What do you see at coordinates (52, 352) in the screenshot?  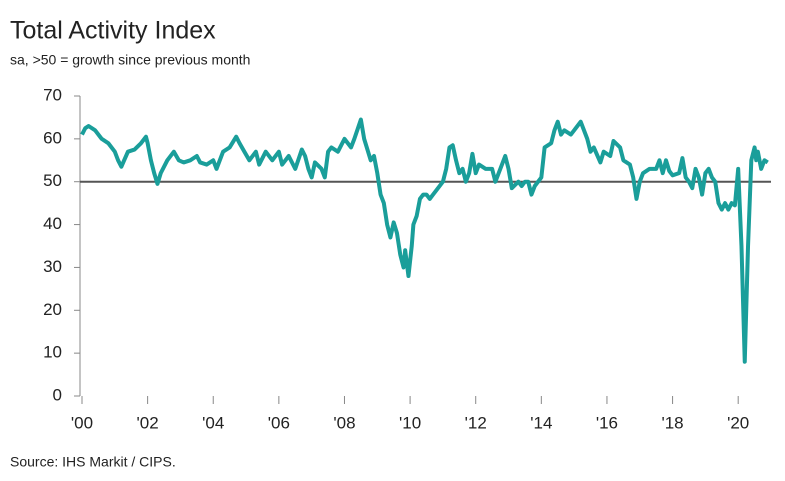 I see `y-tick-label: 10` at bounding box center [52, 352].